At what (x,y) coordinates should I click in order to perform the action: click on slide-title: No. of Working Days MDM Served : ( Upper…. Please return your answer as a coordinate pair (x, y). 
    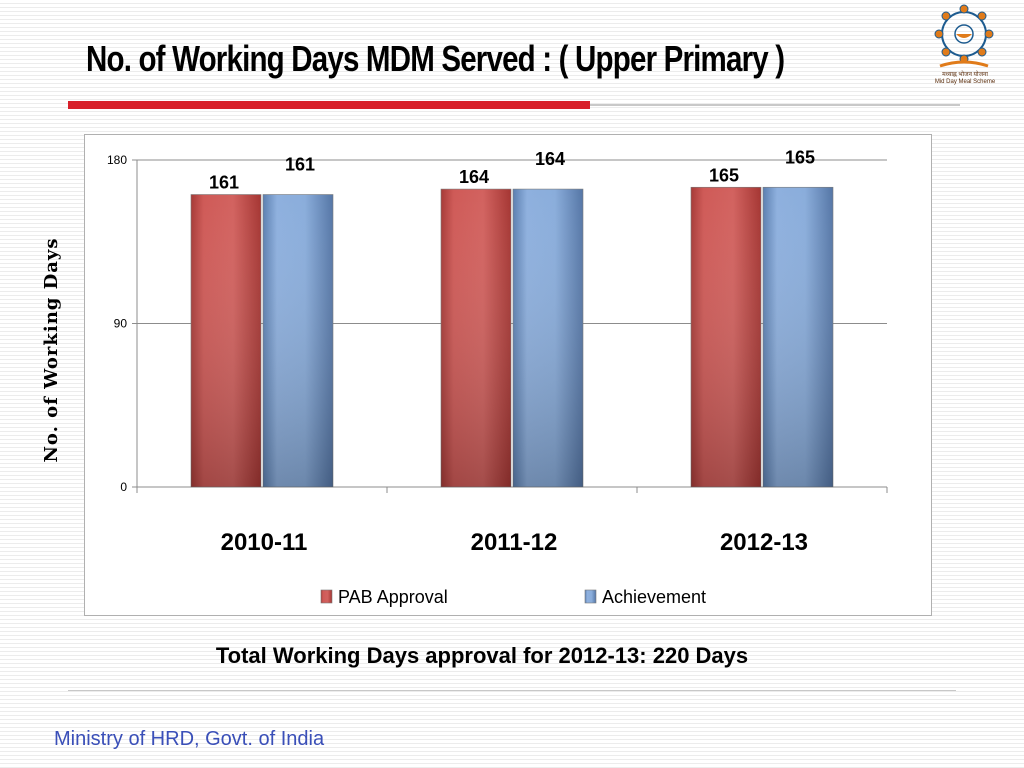
    Looking at the image, I should click on (435, 58).